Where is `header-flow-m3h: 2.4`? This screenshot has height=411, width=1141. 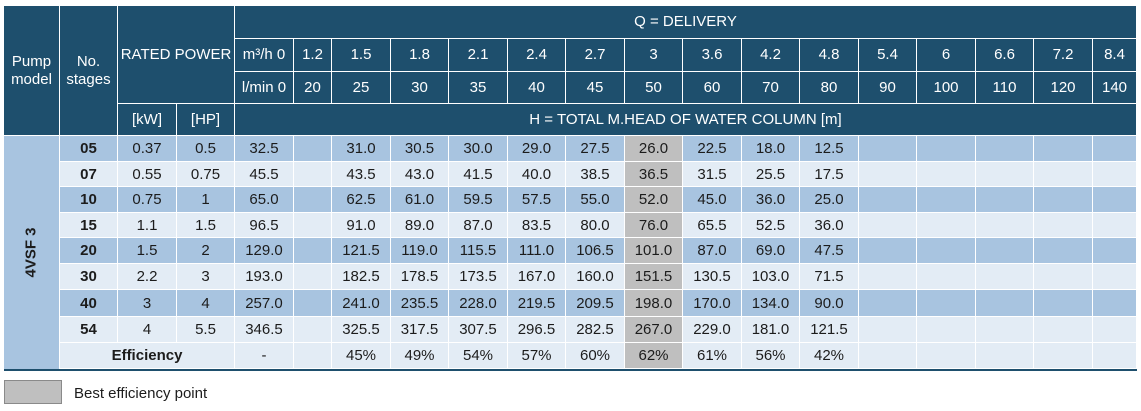
header-flow-m3h: 2.4 is located at coordinates (537, 55).